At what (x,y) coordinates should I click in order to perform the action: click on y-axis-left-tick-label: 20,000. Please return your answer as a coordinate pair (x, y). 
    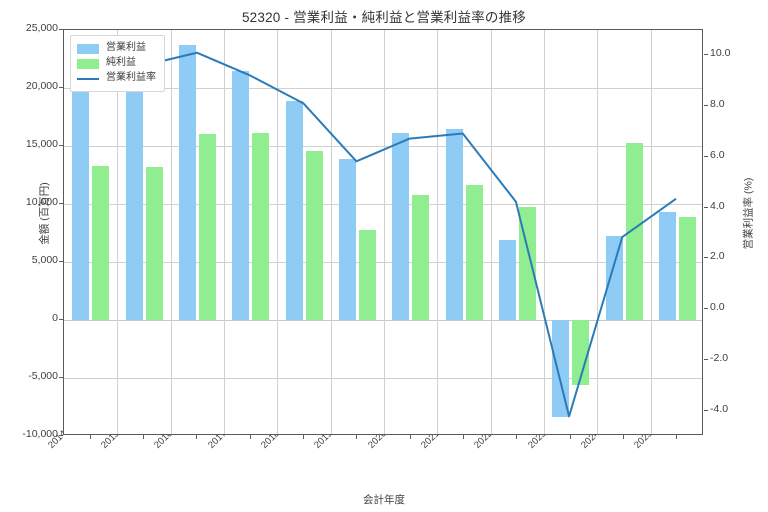
    Looking at the image, I should click on (41, 86).